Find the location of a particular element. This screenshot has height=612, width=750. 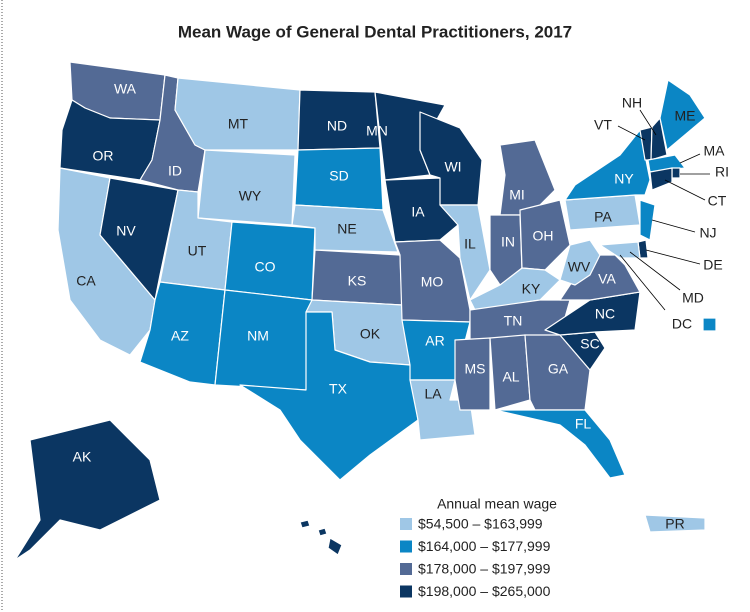

legend-title: Annual mean wage is located at coordinates (497, 504).